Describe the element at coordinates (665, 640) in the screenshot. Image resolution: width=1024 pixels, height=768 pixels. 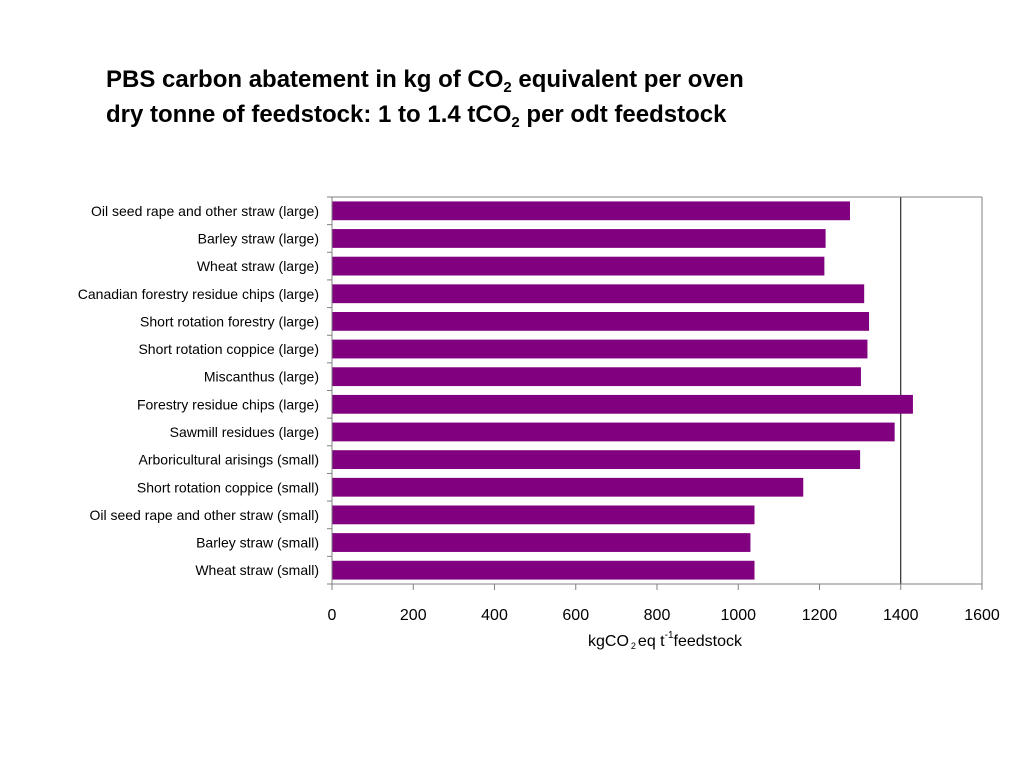
I see `x-axis-label: kgCO 2 eq t-1feedstock` at that location.